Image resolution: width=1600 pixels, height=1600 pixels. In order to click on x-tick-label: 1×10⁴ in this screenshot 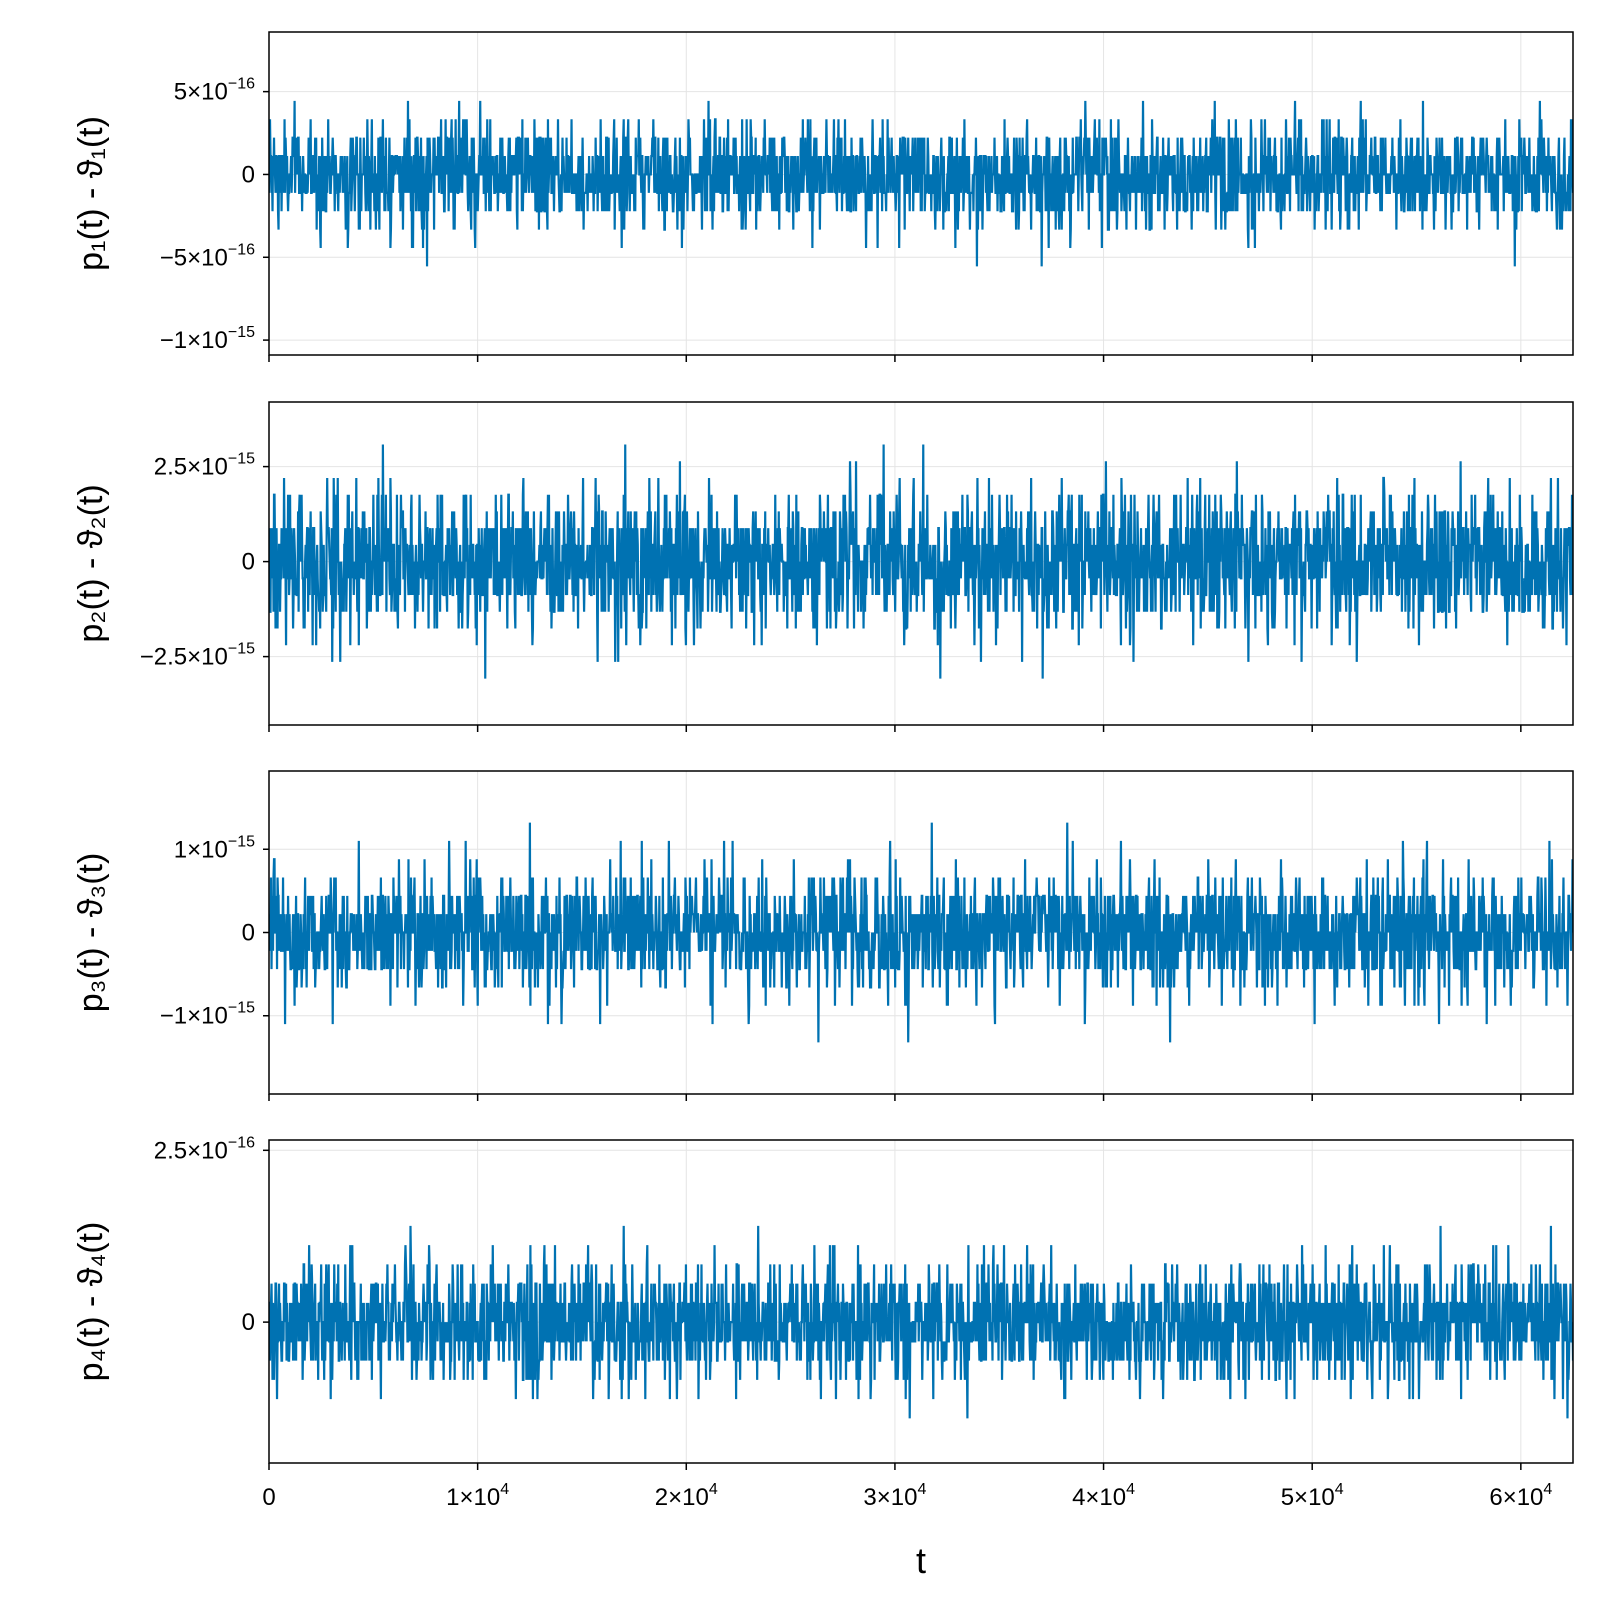, I will do `click(477, 1496)`.